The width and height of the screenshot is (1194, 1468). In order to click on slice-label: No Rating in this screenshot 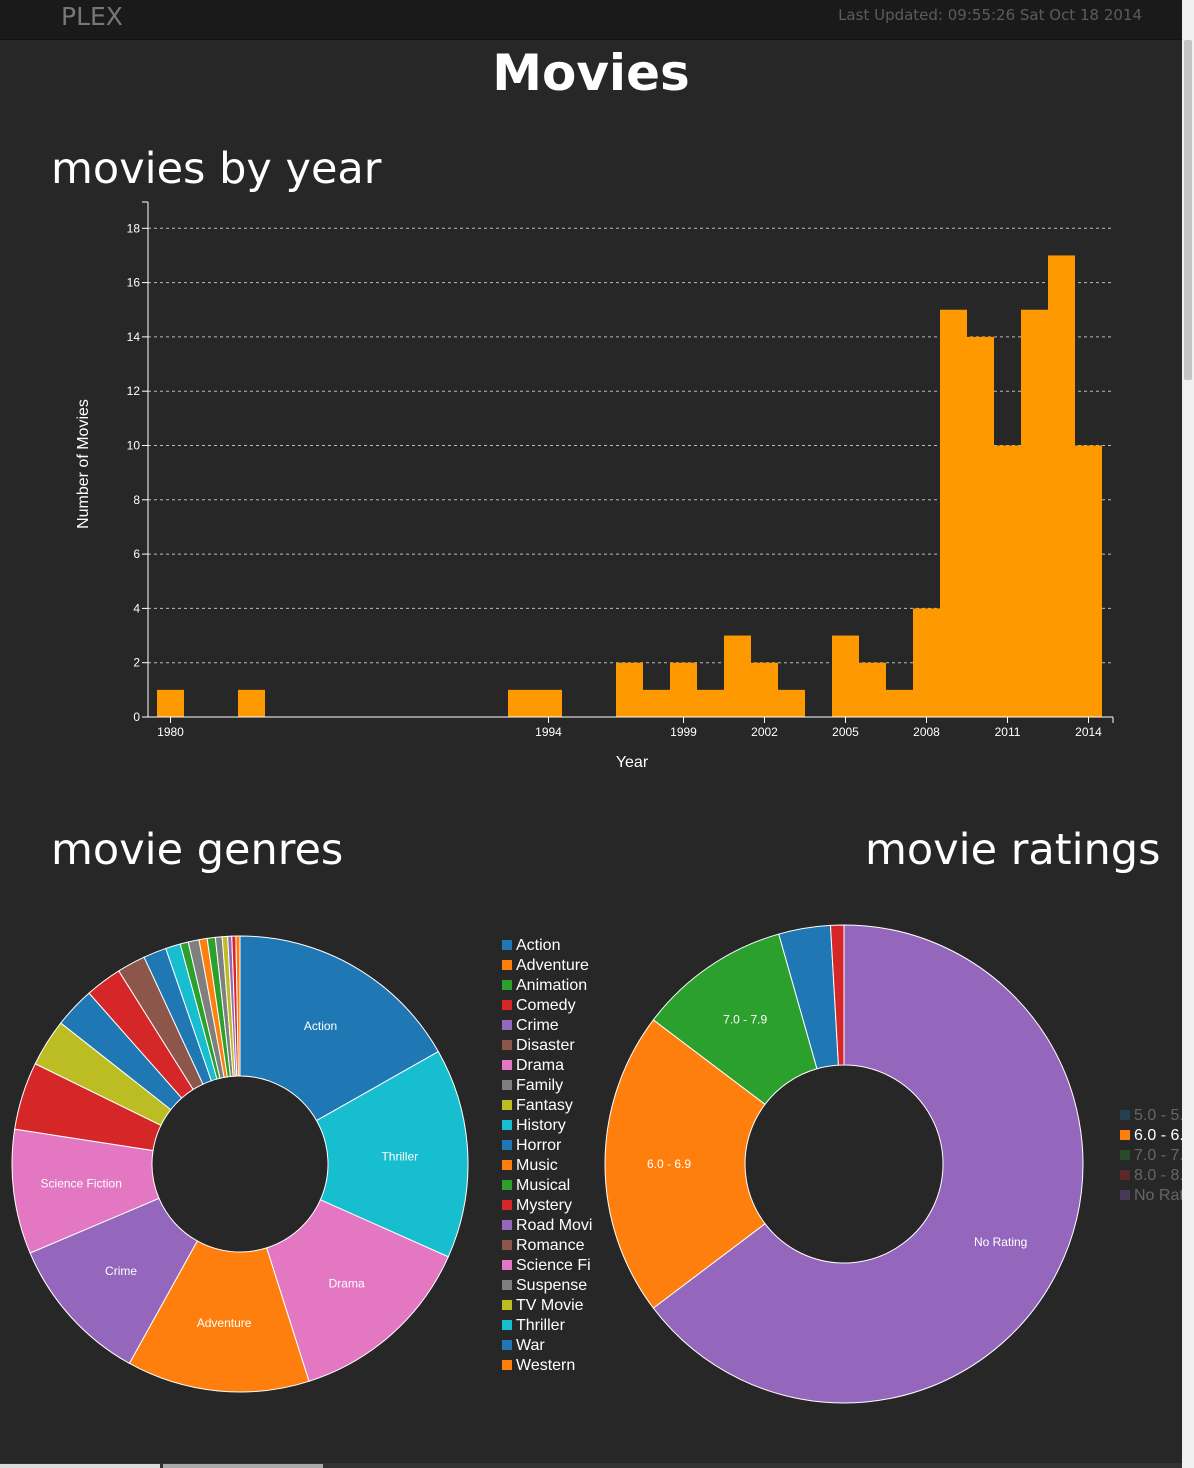, I will do `click(1000, 1242)`.